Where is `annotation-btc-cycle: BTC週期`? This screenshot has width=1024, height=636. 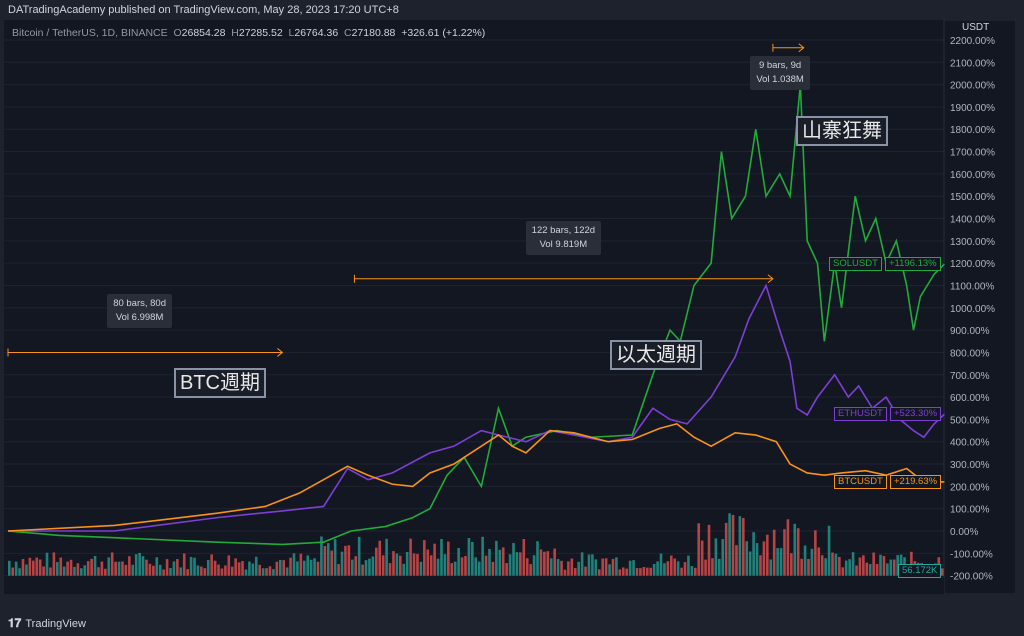 annotation-btc-cycle: BTC週期 is located at coordinates (220, 383).